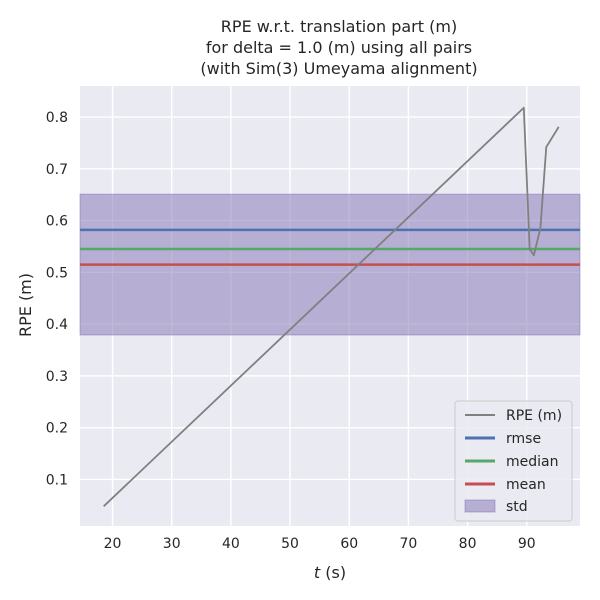  What do you see at coordinates (339, 26) in the screenshot?
I see `title-line-1: RPE w.r.t. translation part (m)` at bounding box center [339, 26].